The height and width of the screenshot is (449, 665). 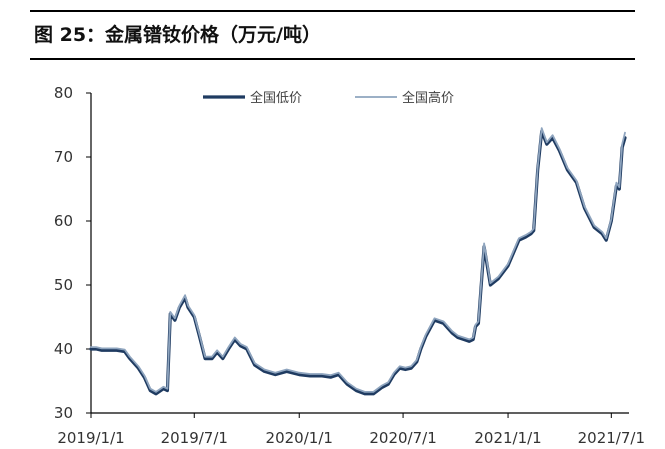 What do you see at coordinates (63, 93) in the screenshot?
I see `y-tick-label: 80` at bounding box center [63, 93].